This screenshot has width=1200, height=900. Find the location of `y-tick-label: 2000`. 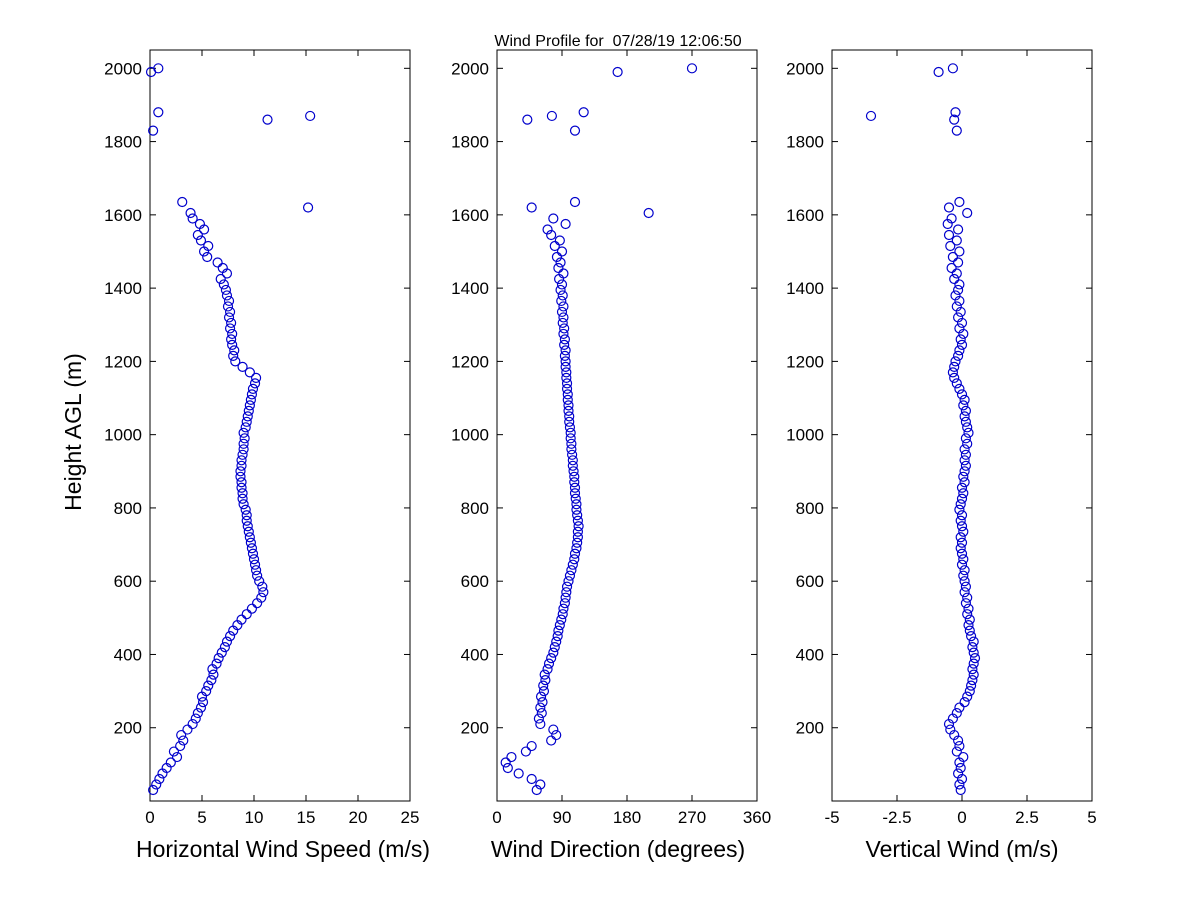

y-tick-label: 2000 is located at coordinates (123, 68).